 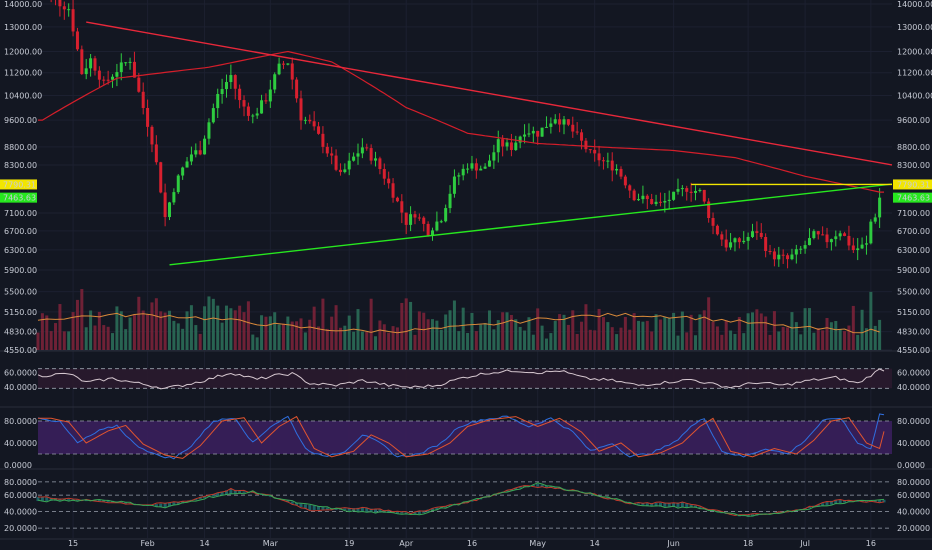 I want to click on price-tick-label-right: 12000.00, so click(x=914, y=51).